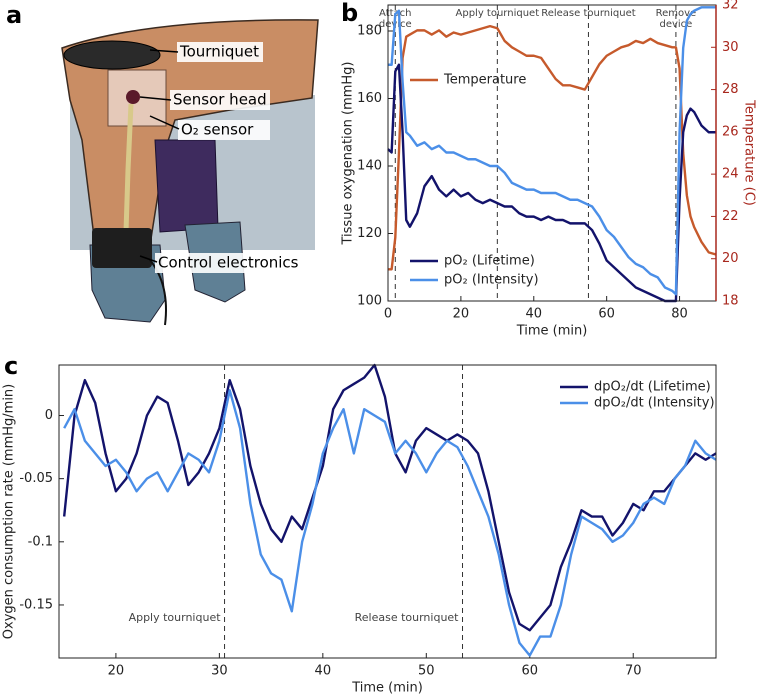  I want to click on y2-axis-label: Temperature (C), so click(749, 152).